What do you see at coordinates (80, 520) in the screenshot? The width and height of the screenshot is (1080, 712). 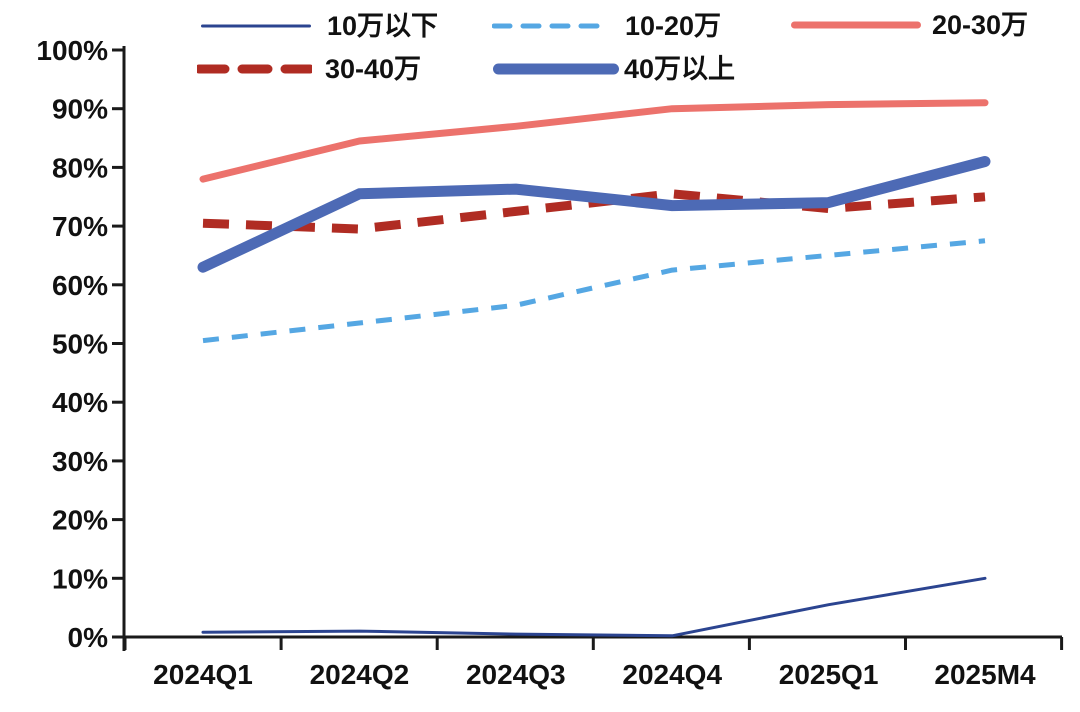 I see `y-tick-label: 20%` at bounding box center [80, 520].